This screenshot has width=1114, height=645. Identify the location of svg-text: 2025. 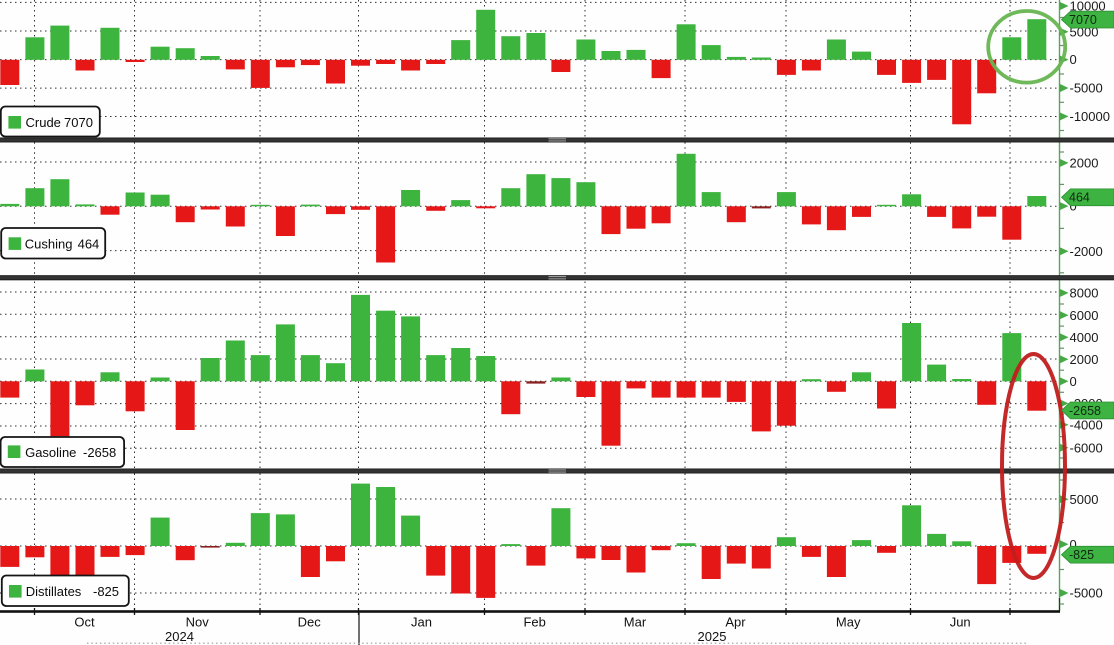
(712, 636).